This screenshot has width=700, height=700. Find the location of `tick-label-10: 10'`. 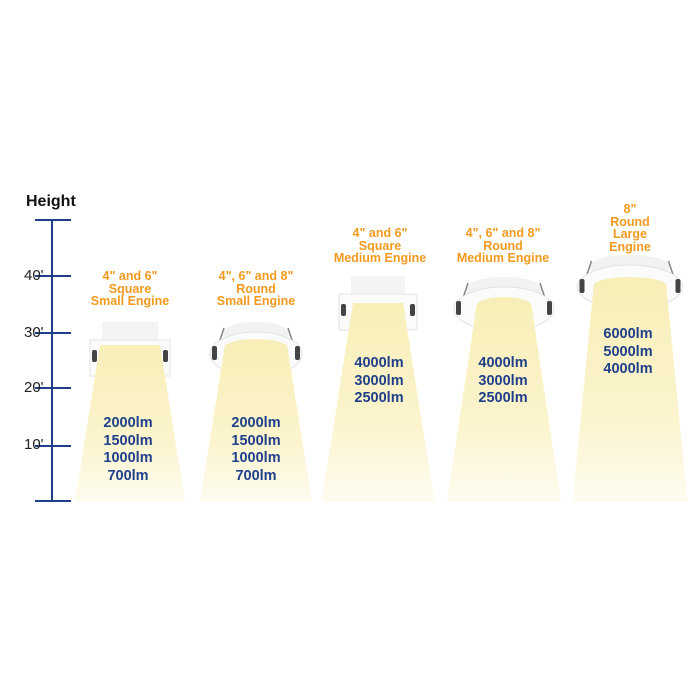

tick-label-10: 10' is located at coordinates (34, 444).